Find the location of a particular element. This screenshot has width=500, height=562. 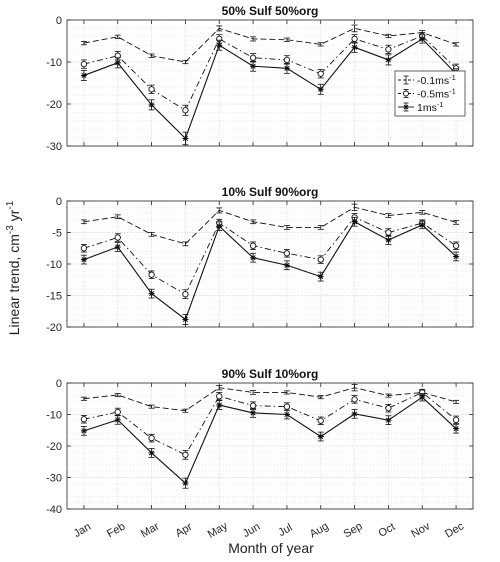

x-tick-label: Aug is located at coordinates (319, 530).